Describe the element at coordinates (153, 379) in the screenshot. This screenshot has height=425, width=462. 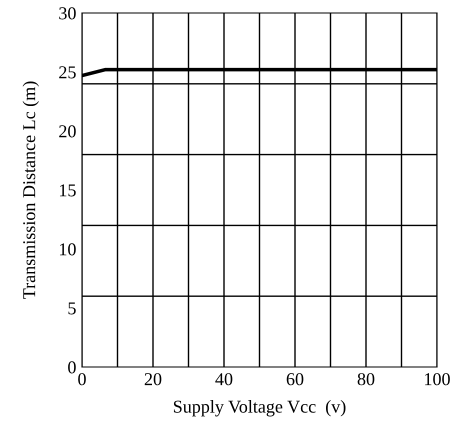
I see `x-tick-label: 20` at that location.